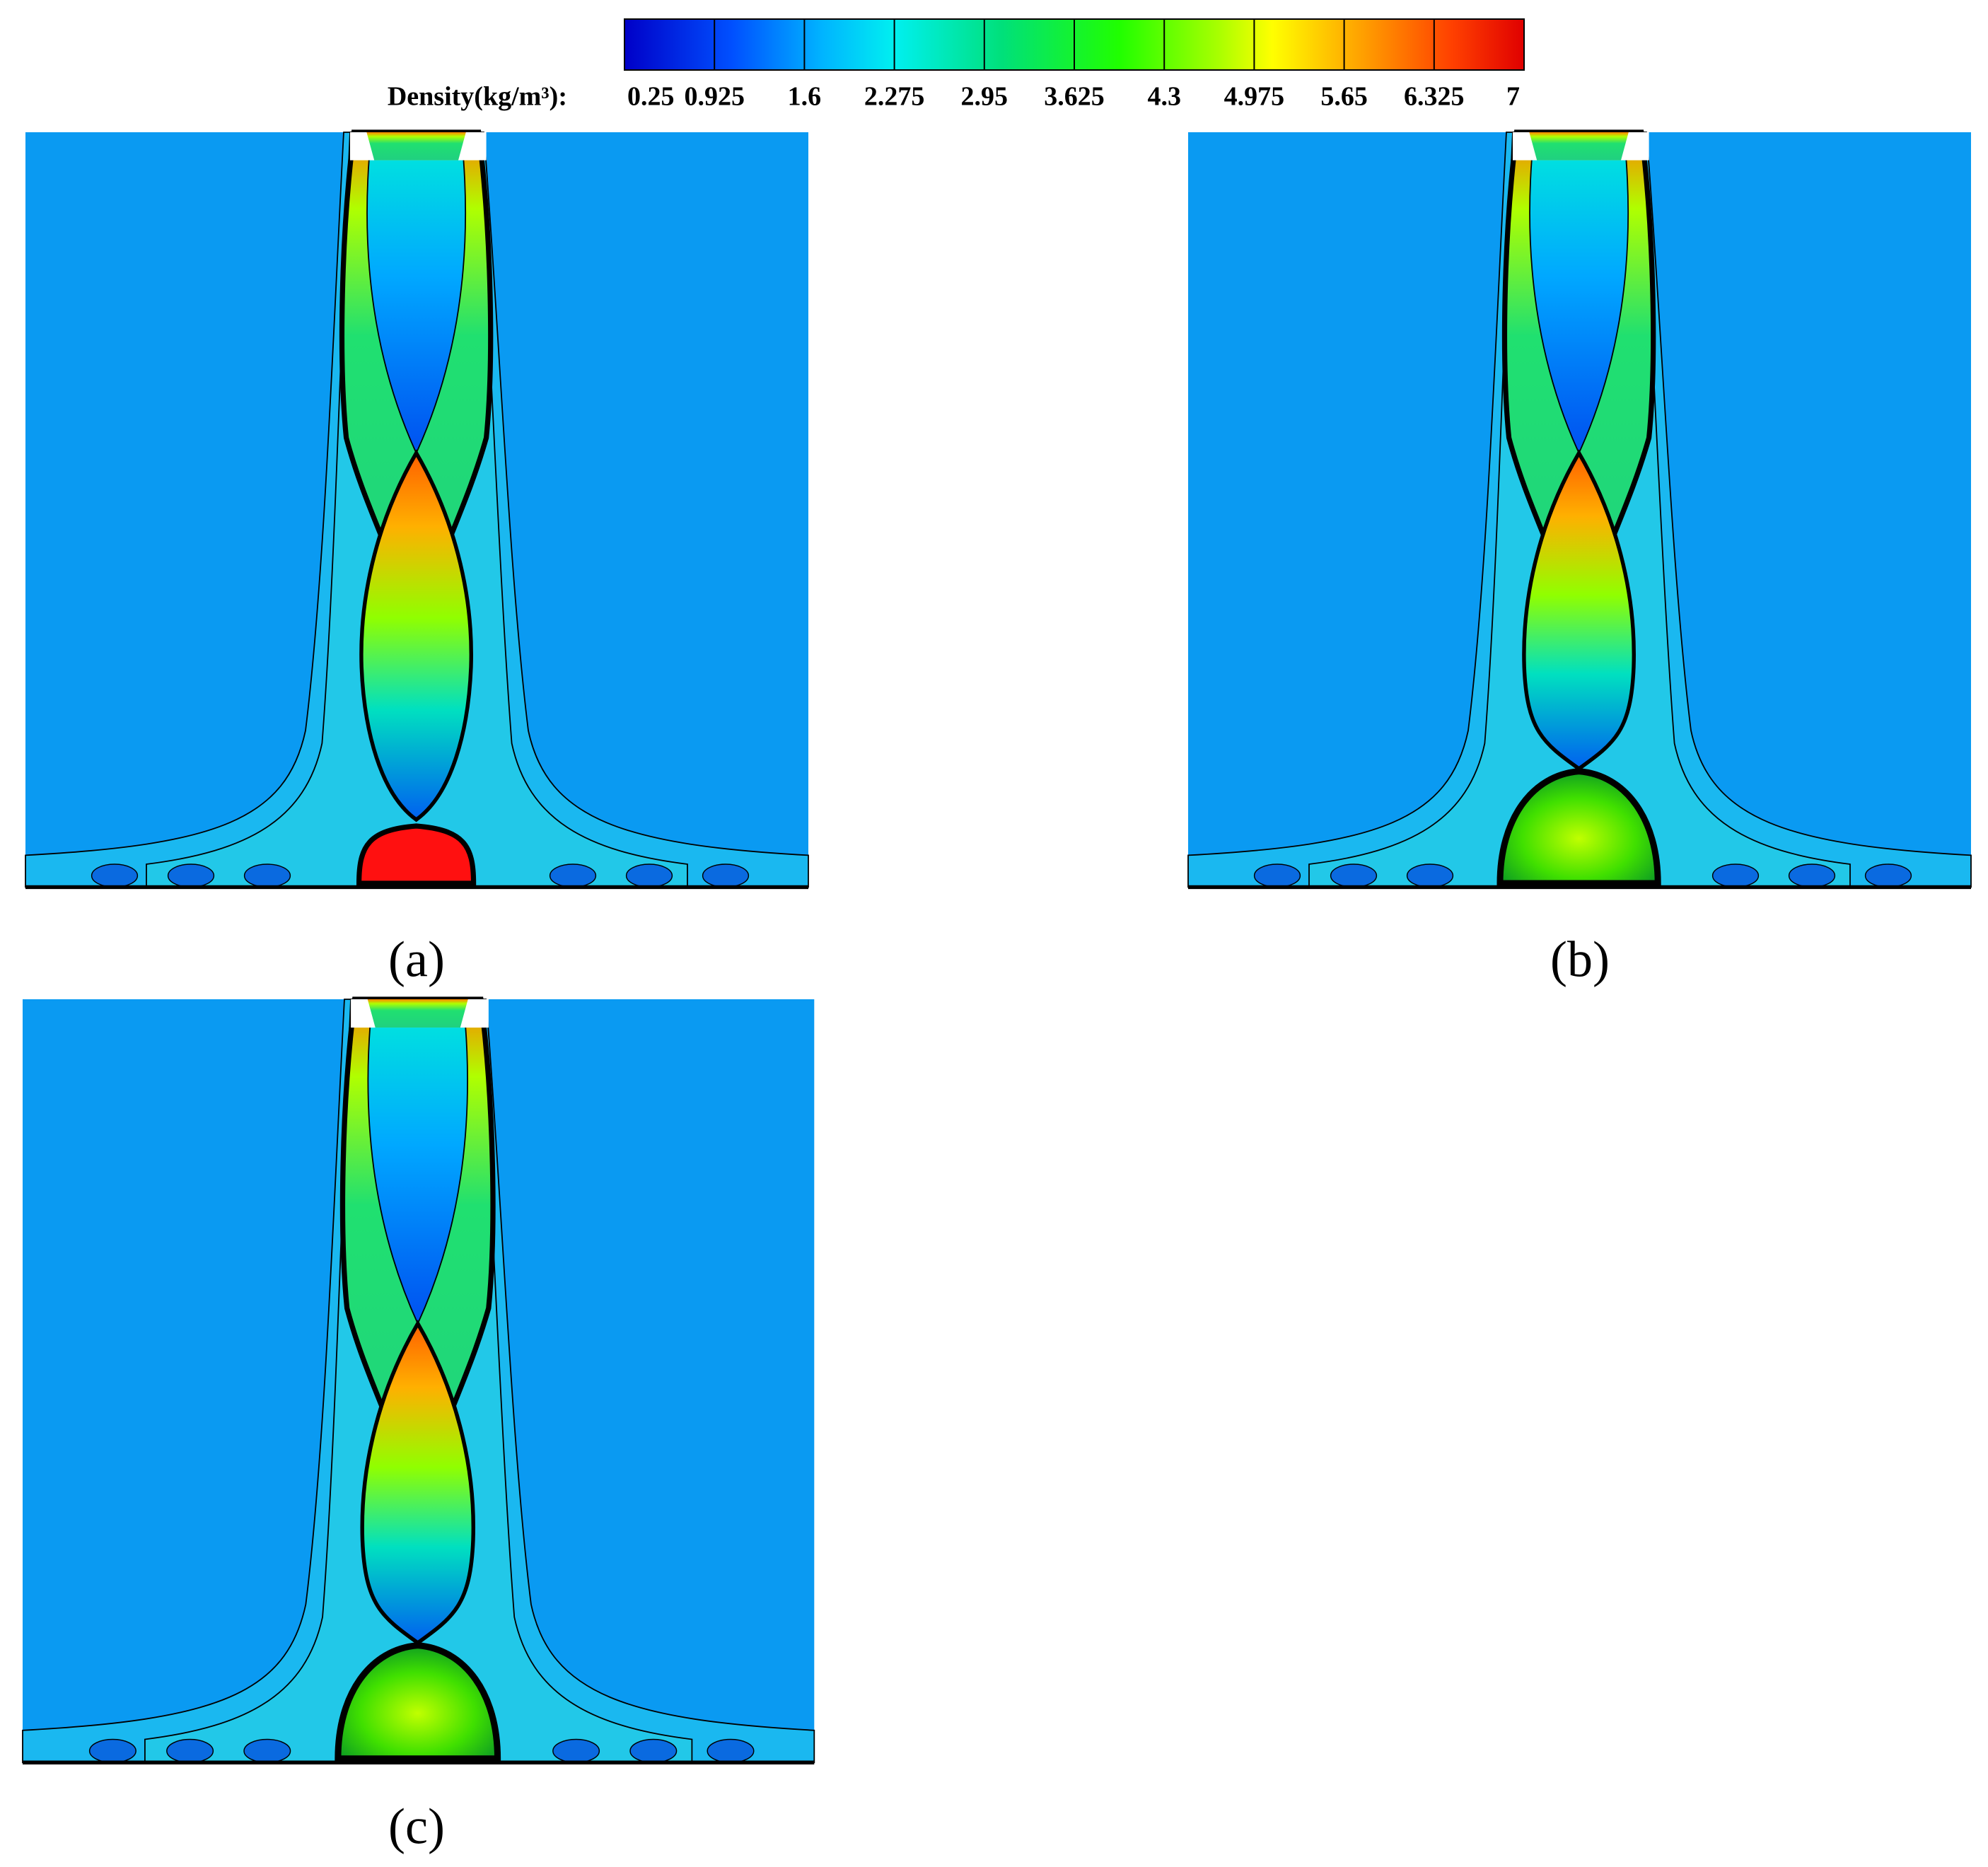  I want to click on colorbar-tick-label: 6.325, so click(1434, 97).